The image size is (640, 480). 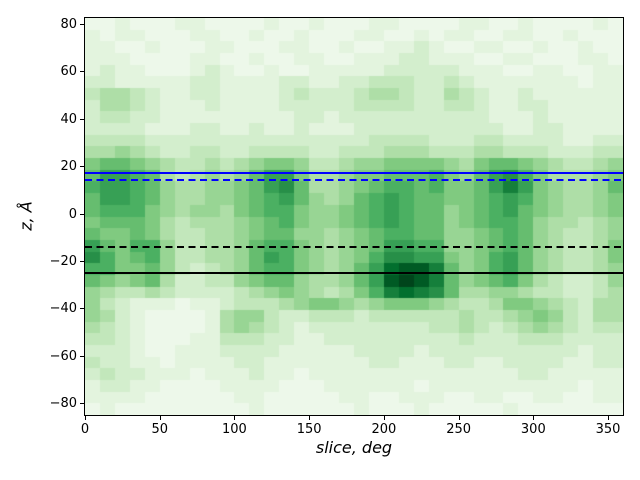 What do you see at coordinates (384, 429) in the screenshot?
I see `x-tick-label: 200` at bounding box center [384, 429].